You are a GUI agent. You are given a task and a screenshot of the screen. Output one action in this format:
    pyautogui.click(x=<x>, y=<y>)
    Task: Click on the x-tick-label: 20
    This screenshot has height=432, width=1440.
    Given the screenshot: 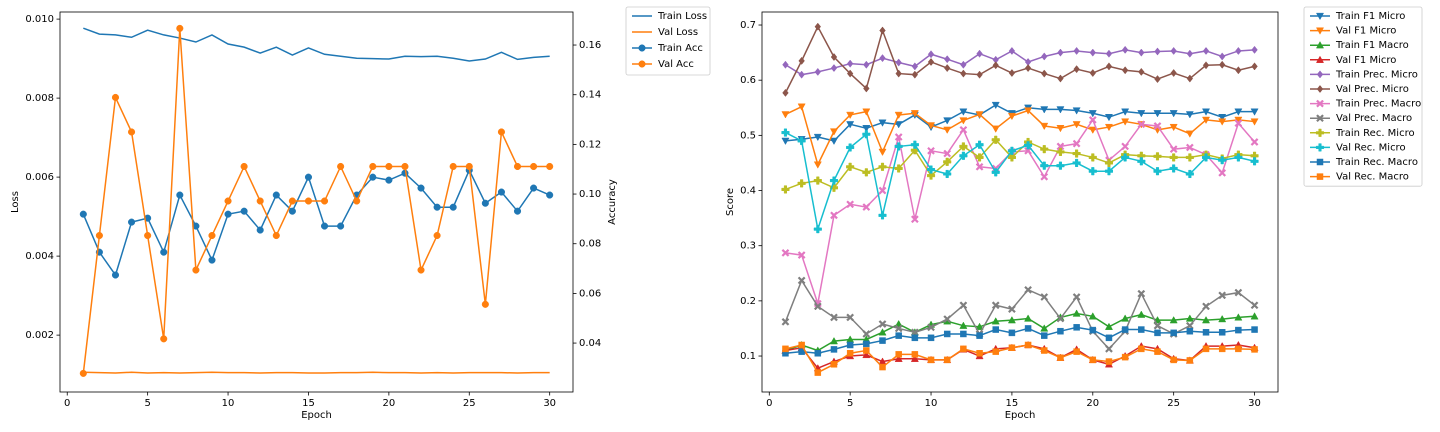 What is the action you would take?
    pyautogui.click(x=388, y=403)
    